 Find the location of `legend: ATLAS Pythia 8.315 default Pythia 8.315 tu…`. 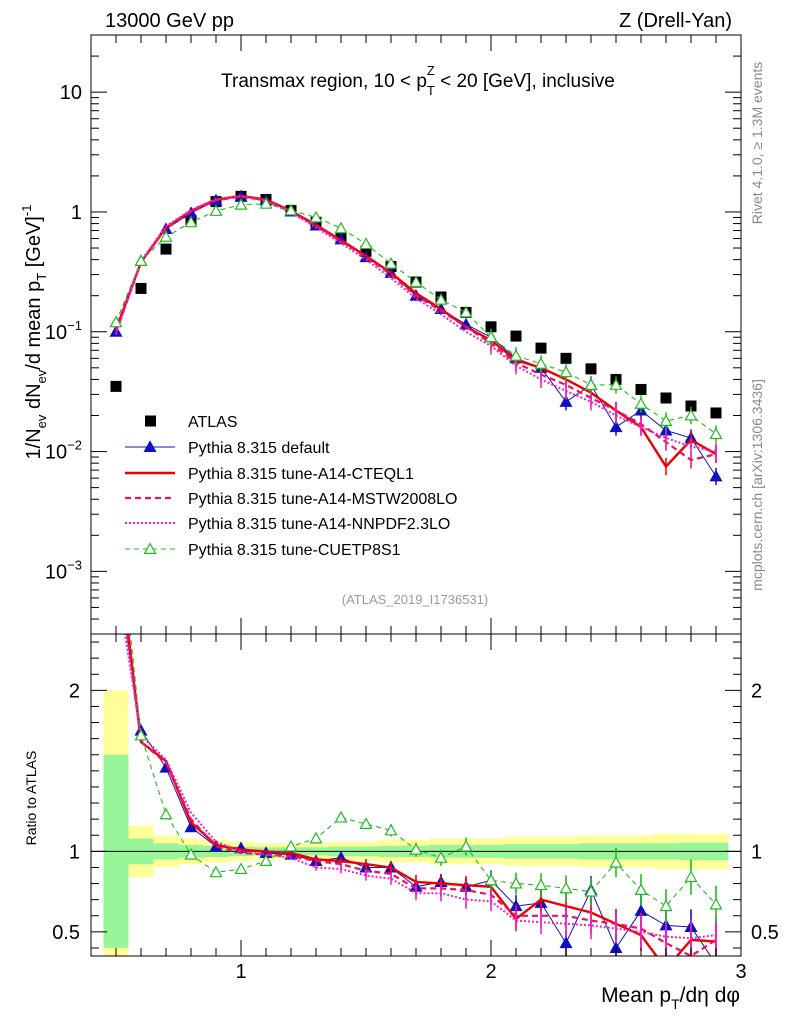

legend: ATLAS Pythia 8.315 default Pythia 8.315 tu… is located at coordinates (291, 486).